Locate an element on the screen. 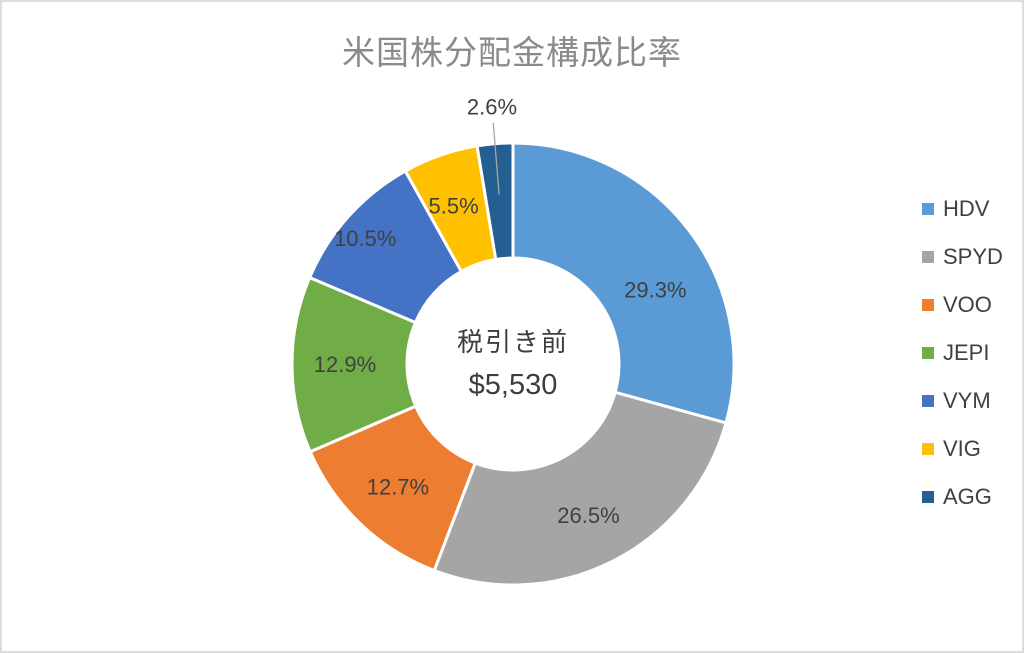 The height and width of the screenshot is (653, 1024). pie-slice-hdv is located at coordinates (623, 283).